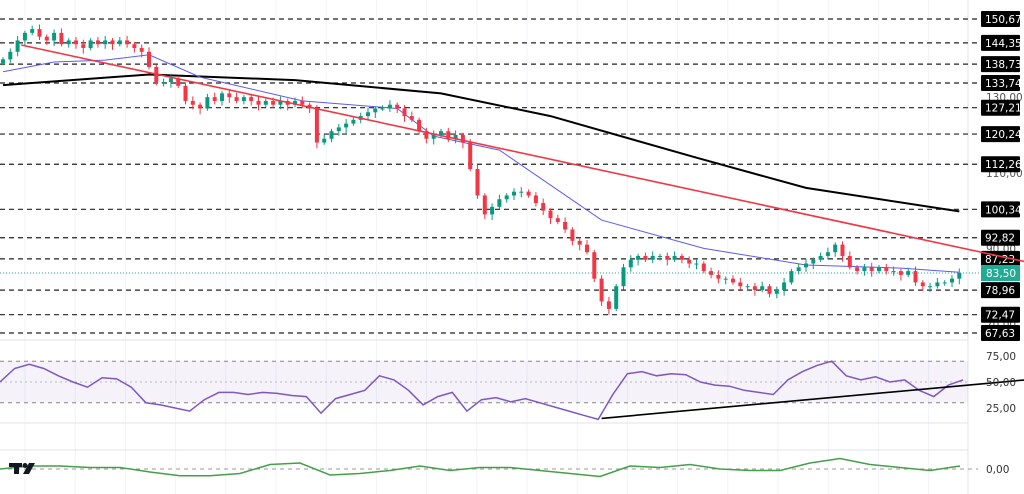  Describe the element at coordinates (482, 390) in the screenshot. I see `rsi-line` at that location.